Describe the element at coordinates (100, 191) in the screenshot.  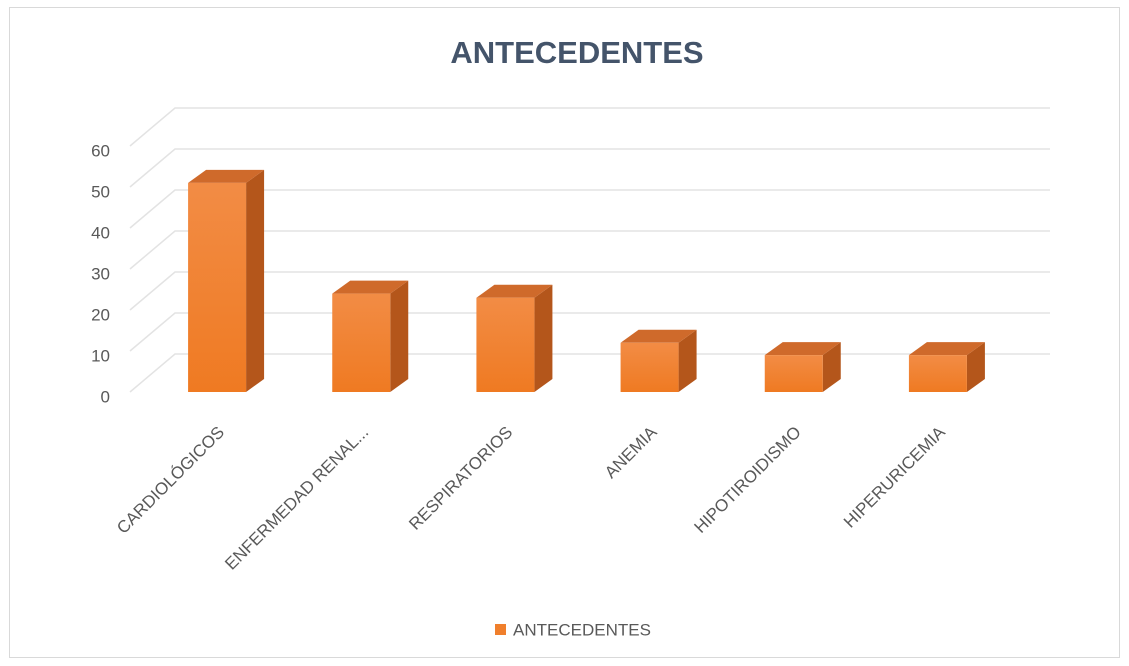
I see `y-tick-label: 50` at that location.